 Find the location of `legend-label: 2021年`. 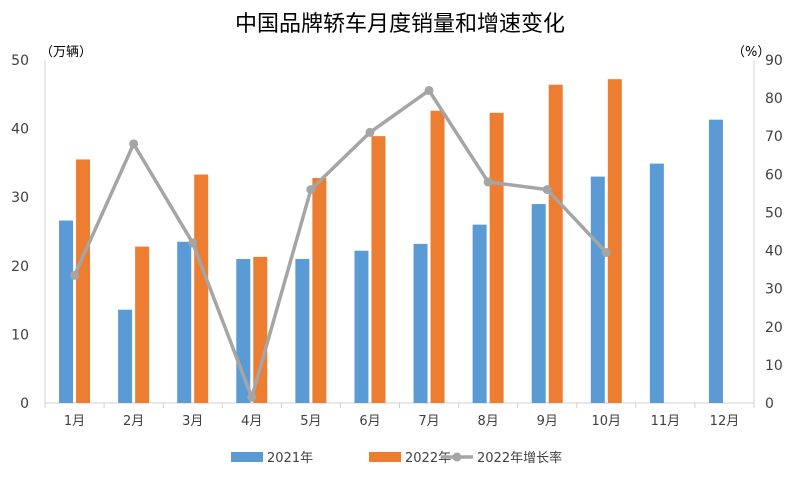

legend-label: 2021年 is located at coordinates (290, 458).